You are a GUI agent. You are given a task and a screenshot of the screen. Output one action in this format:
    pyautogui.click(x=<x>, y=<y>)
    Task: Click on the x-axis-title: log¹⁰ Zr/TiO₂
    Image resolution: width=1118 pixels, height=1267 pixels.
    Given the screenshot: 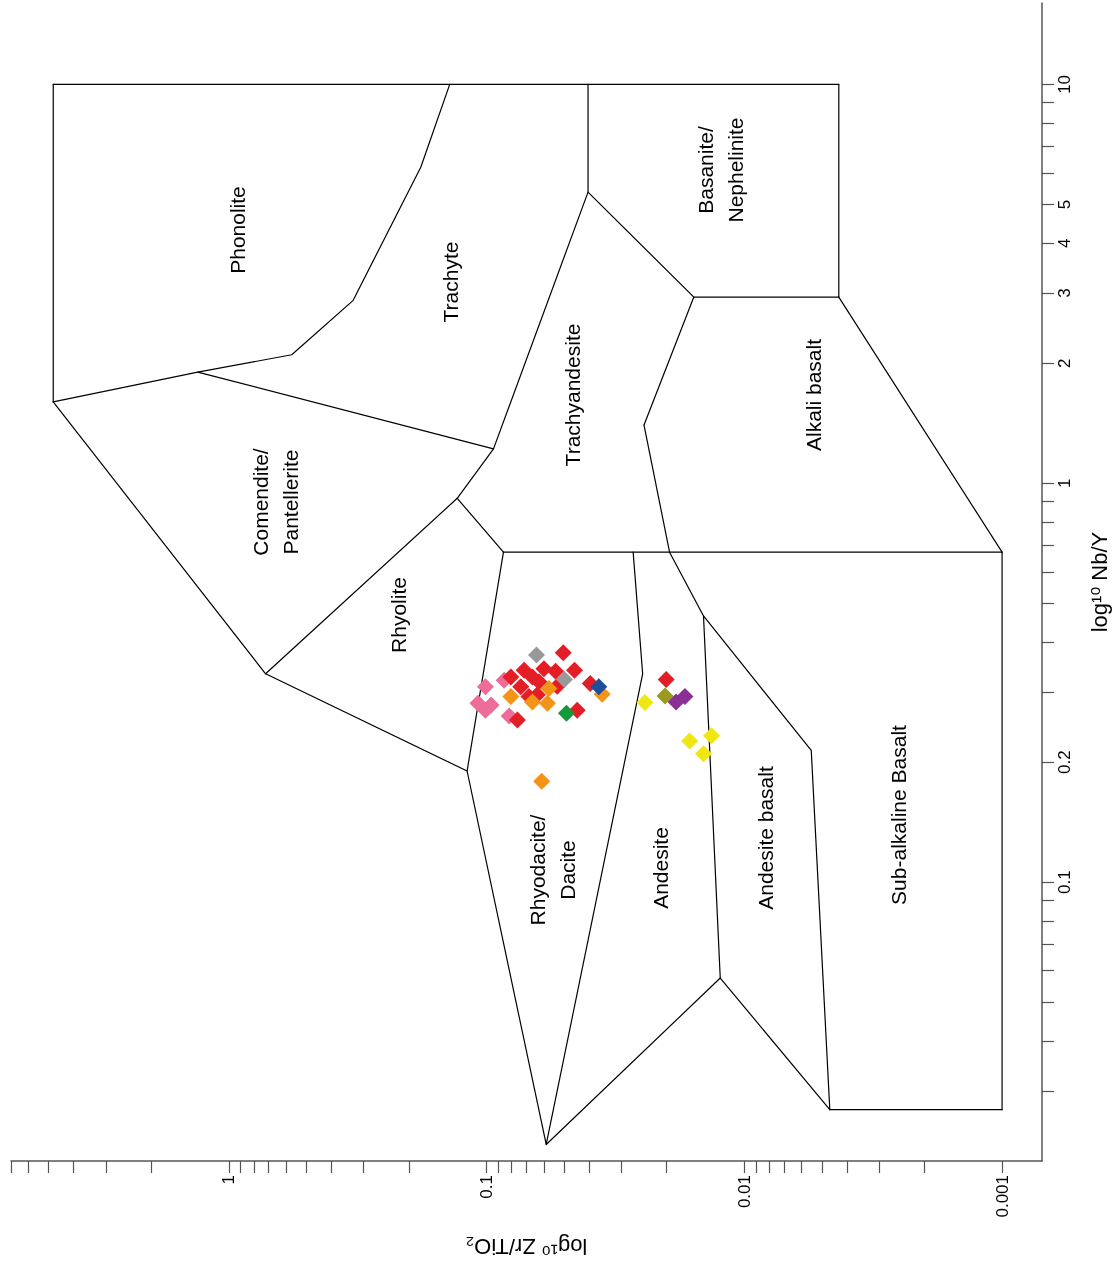 What is the action you would take?
    pyautogui.click(x=526, y=1246)
    